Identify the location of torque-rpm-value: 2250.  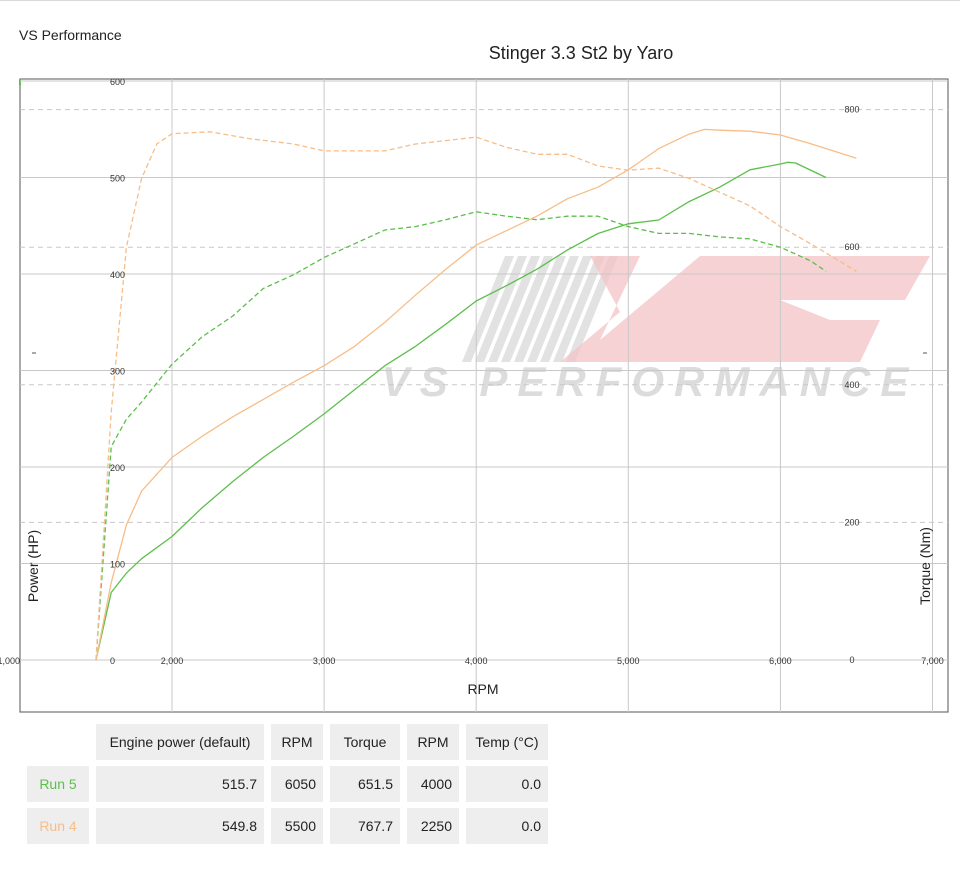
(433, 826).